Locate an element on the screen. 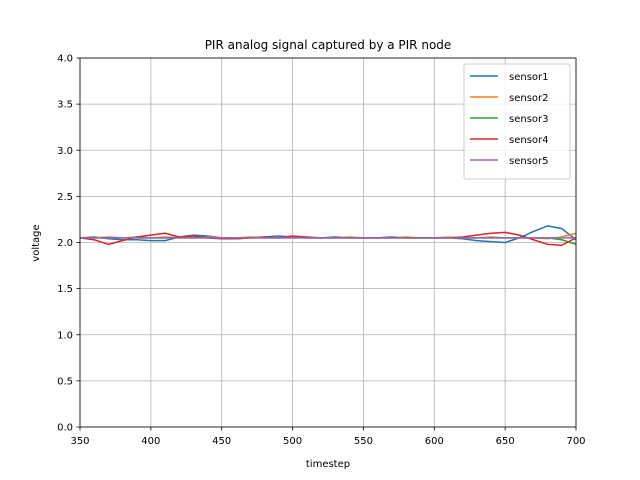  legend-label-sensor3: sensor3 is located at coordinates (529, 119).